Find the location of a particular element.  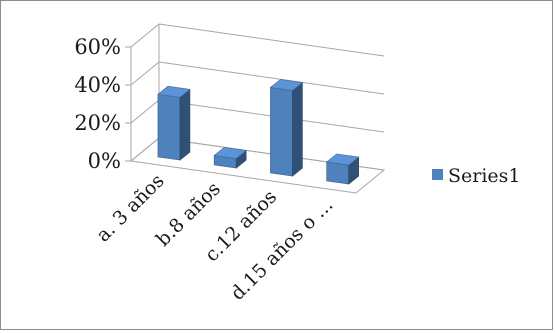

y-tick-label: 40% is located at coordinates (97, 85).